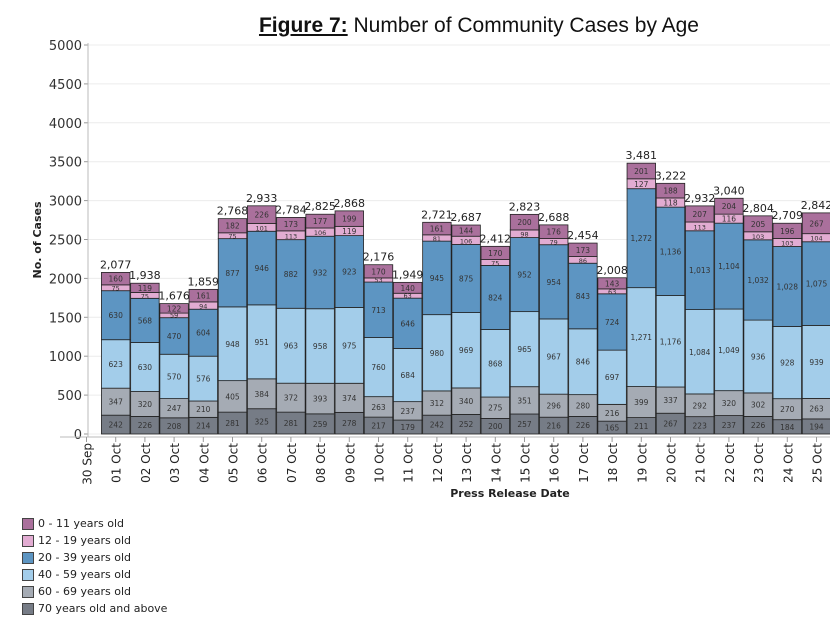  What do you see at coordinates (175, 463) in the screenshot?
I see `x-tick-label: 03 Oct` at bounding box center [175, 463].